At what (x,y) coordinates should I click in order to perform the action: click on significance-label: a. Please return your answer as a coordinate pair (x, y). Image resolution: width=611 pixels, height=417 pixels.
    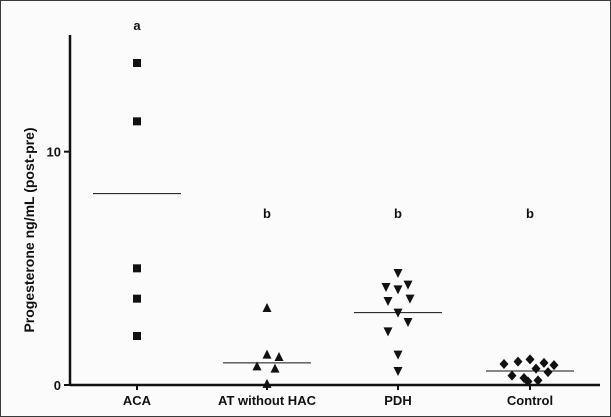
    Looking at the image, I should click on (137, 25).